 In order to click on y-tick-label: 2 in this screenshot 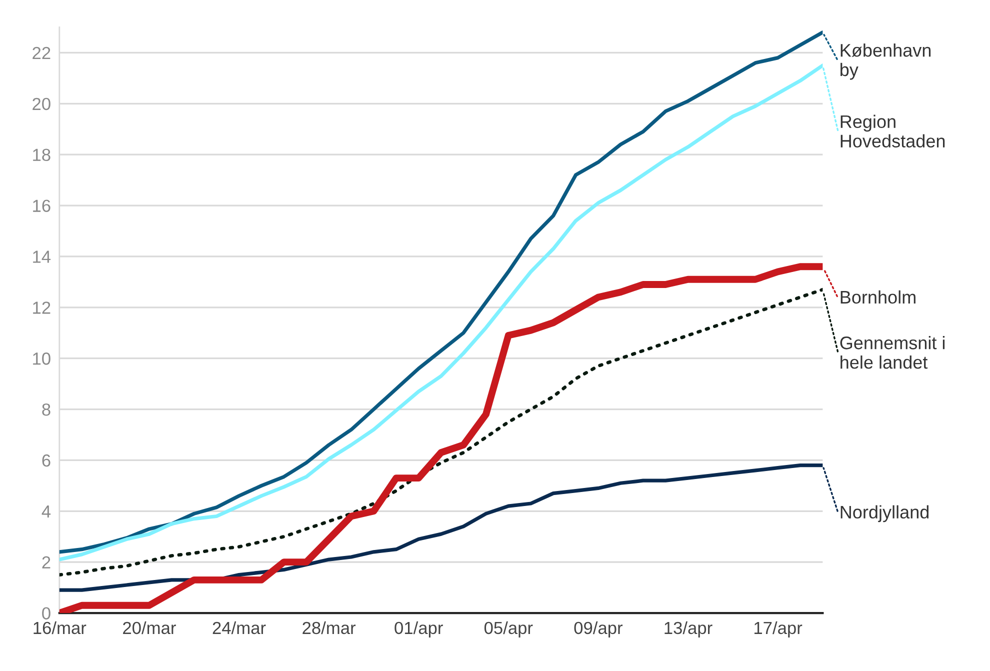, I will do `click(46, 562)`.